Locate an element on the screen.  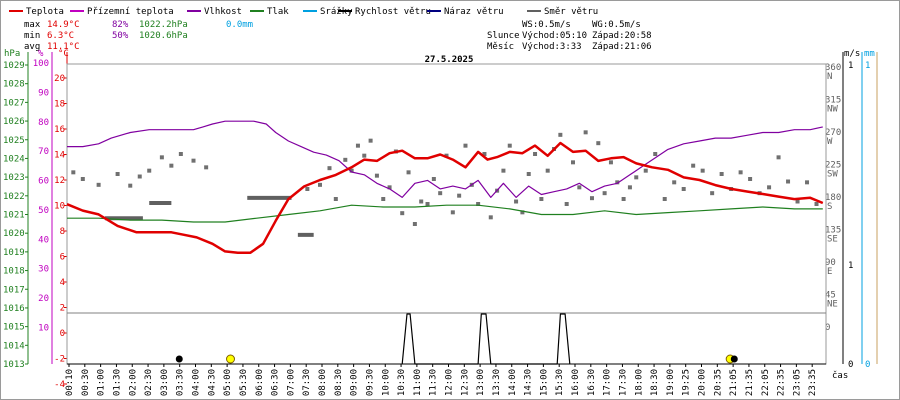
direction-tick-label: 315 is located at coordinates (833, 101).